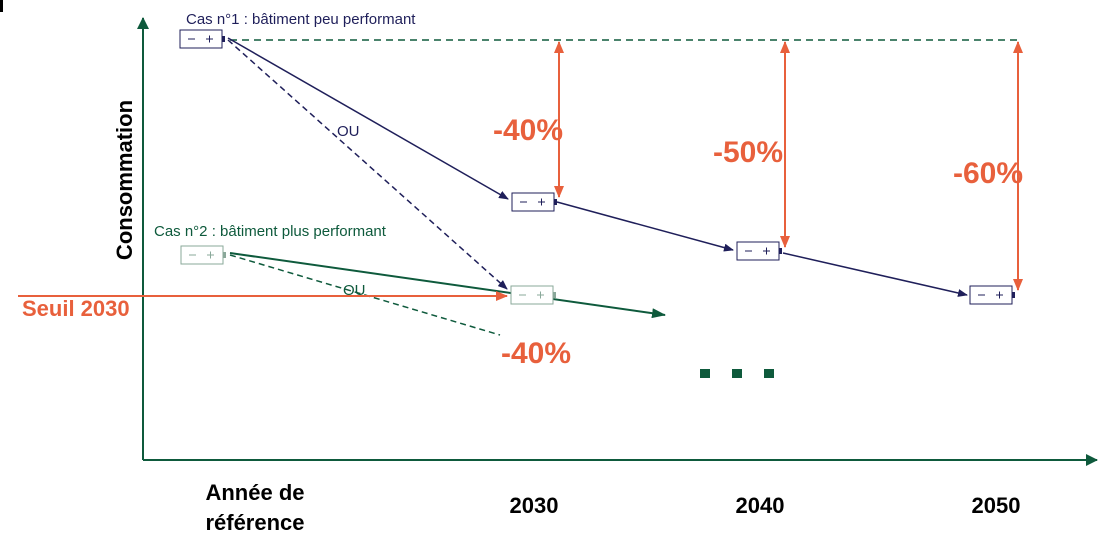  What do you see at coordinates (254, 522) in the screenshot?
I see `x-label: référence` at bounding box center [254, 522].